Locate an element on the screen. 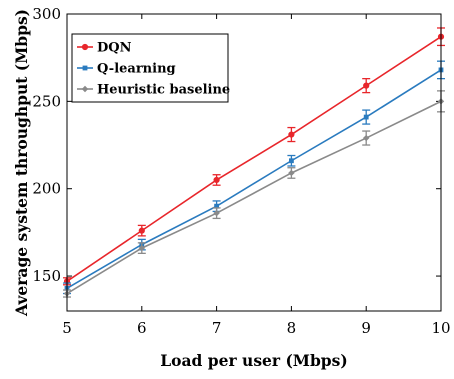  legend-box is located at coordinates (150, 68).